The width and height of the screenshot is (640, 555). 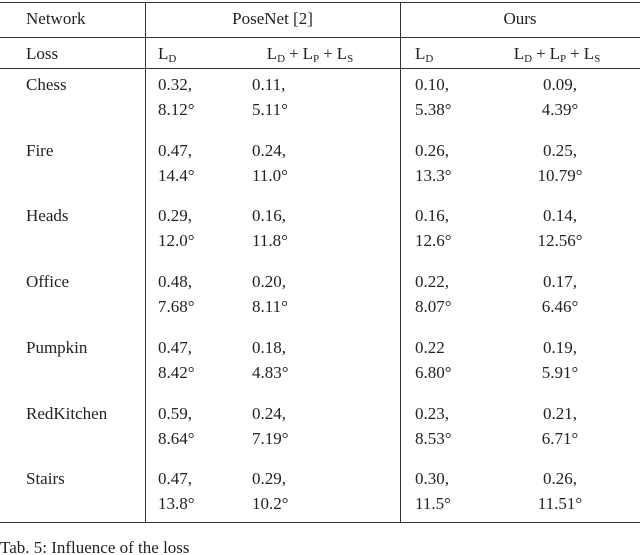 What do you see at coordinates (270, 175) in the screenshot?
I see `cell: 11.0°` at bounding box center [270, 175].